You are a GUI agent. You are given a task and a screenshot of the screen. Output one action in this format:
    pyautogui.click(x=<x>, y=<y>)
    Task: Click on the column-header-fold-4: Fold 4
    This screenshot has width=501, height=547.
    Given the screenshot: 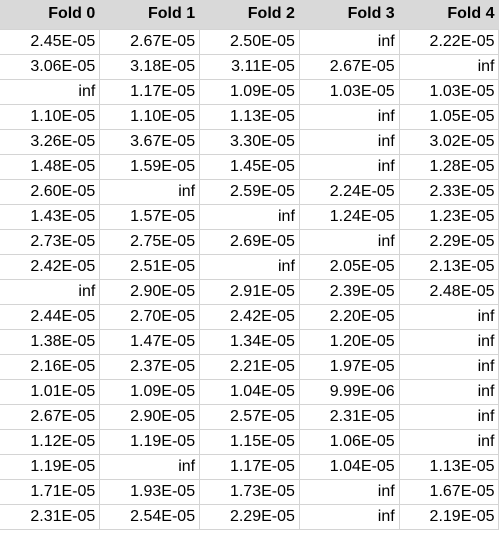 What is the action you would take?
    pyautogui.click(x=449, y=15)
    